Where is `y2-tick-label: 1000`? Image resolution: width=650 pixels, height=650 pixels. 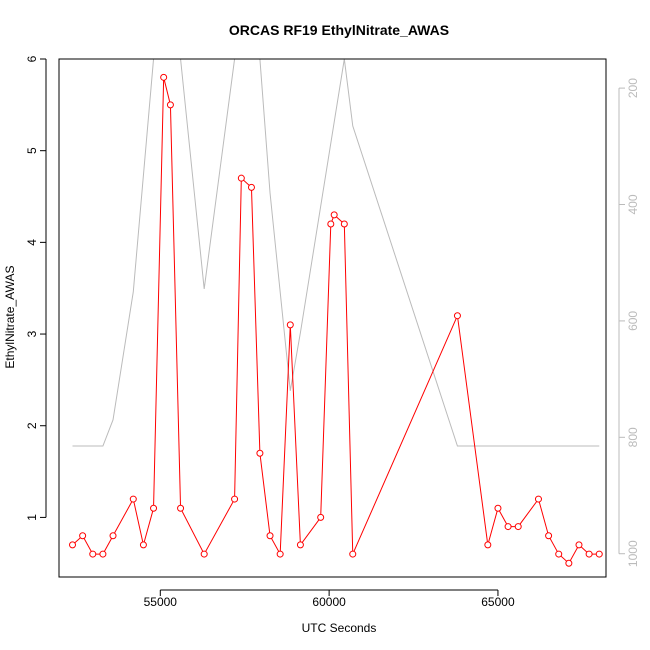
y2-tick-label: 1000 is located at coordinates (633, 553).